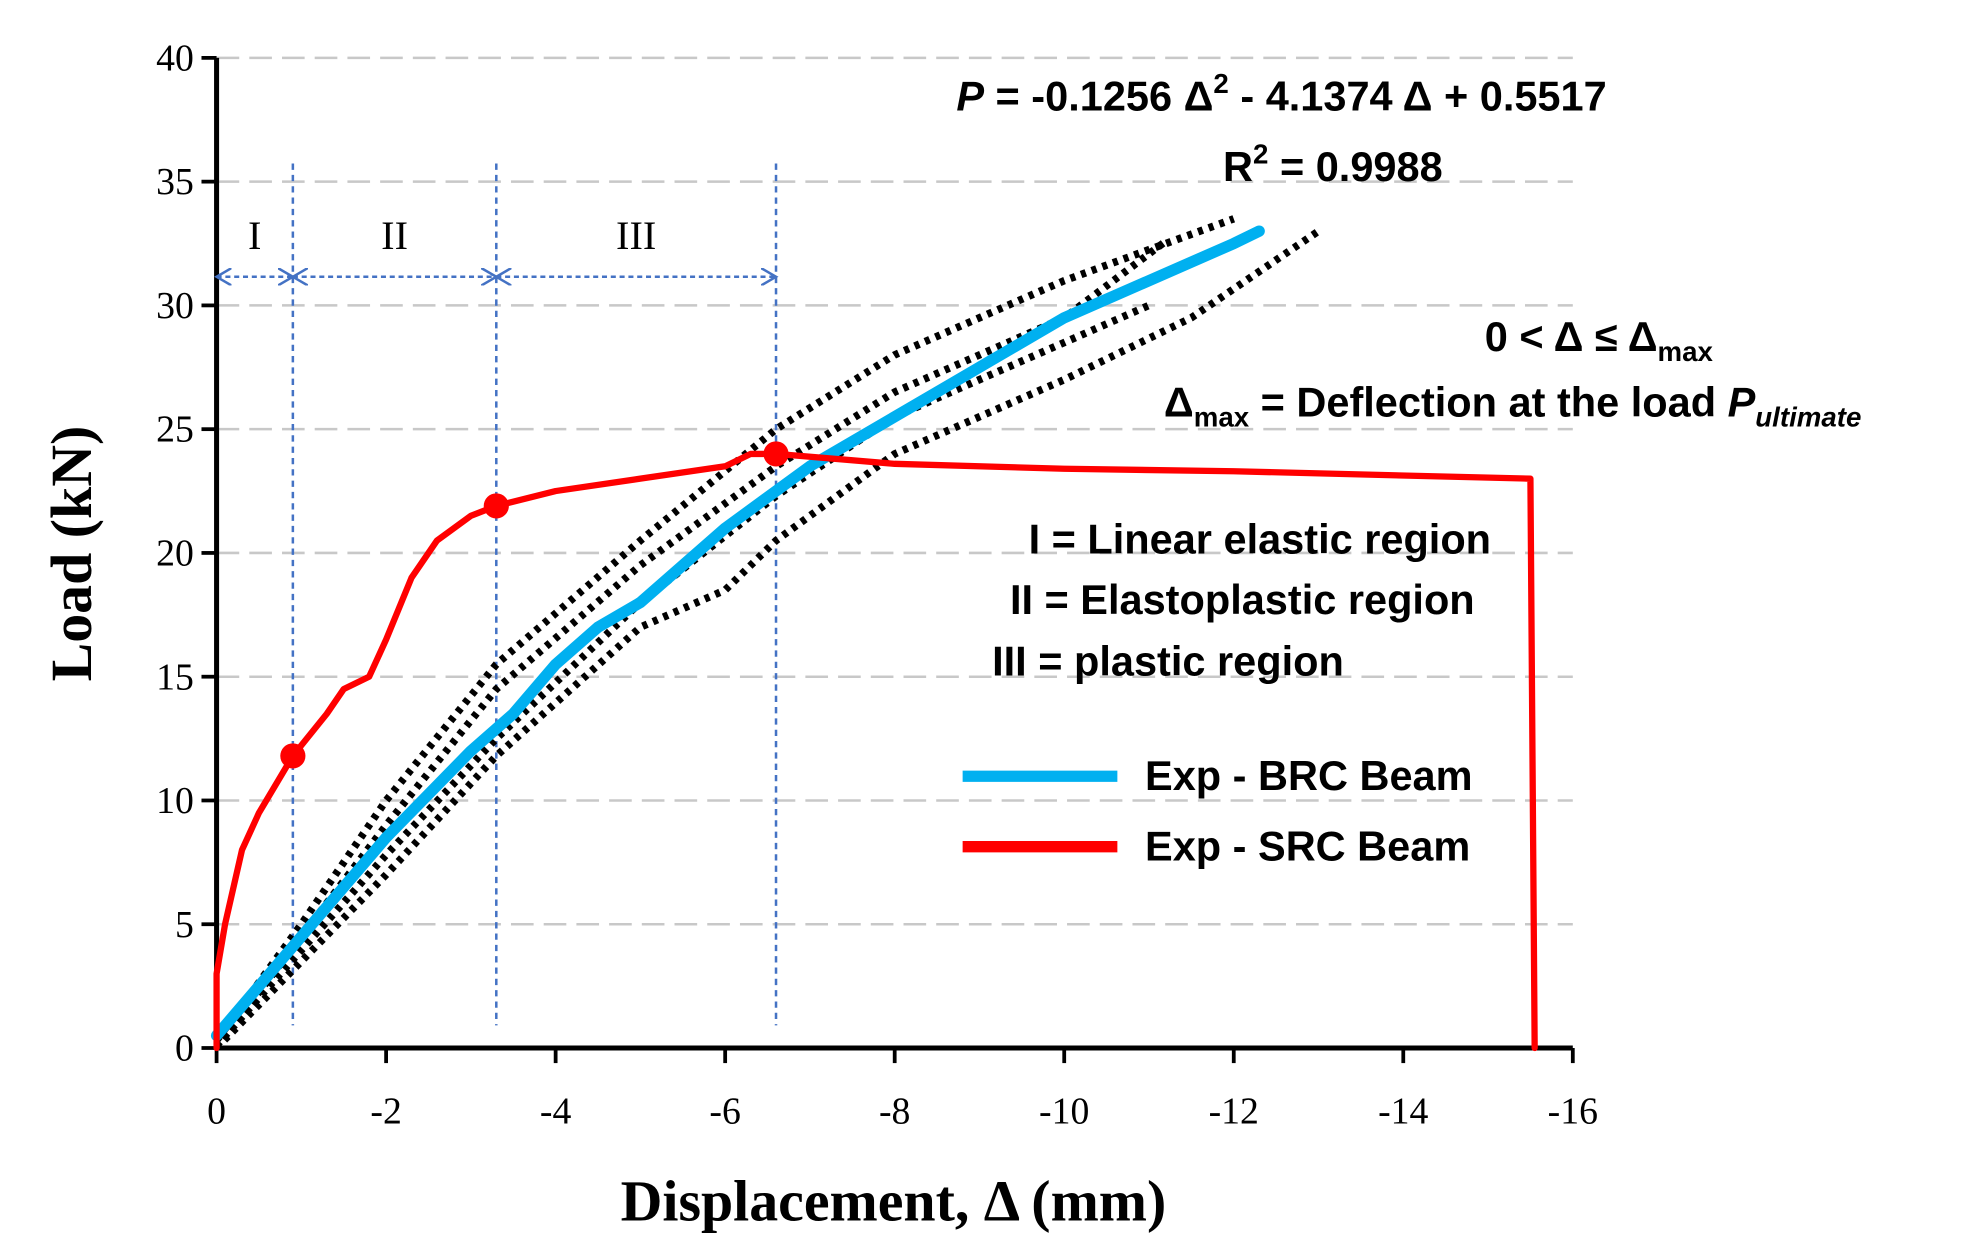 Image resolution: width=1963 pixels, height=1243 pixels. I want to click on definition: Δmax = Deflection at the load Pultimate, so click(1512, 405).